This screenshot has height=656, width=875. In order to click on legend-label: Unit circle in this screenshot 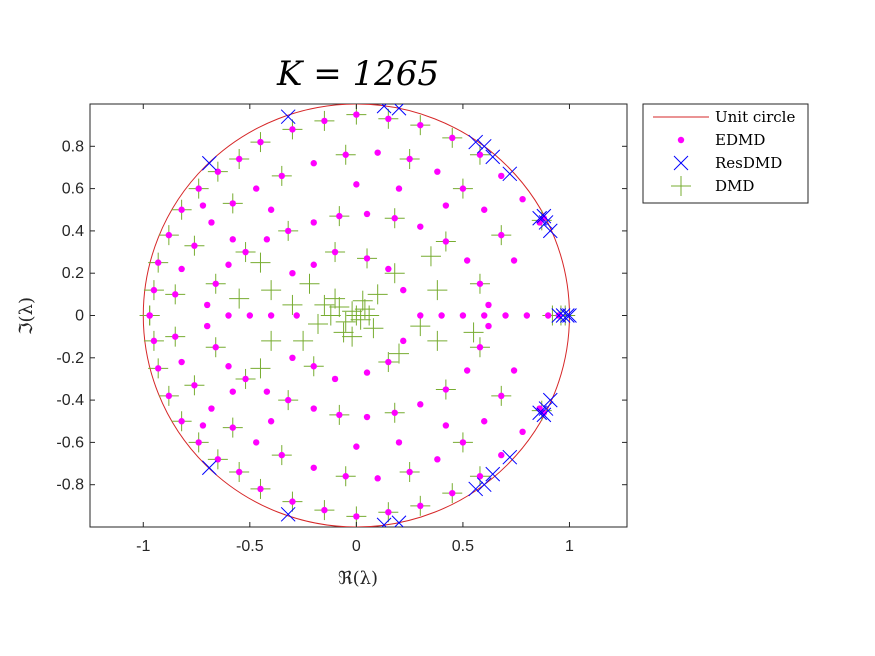, I will do `click(755, 117)`.